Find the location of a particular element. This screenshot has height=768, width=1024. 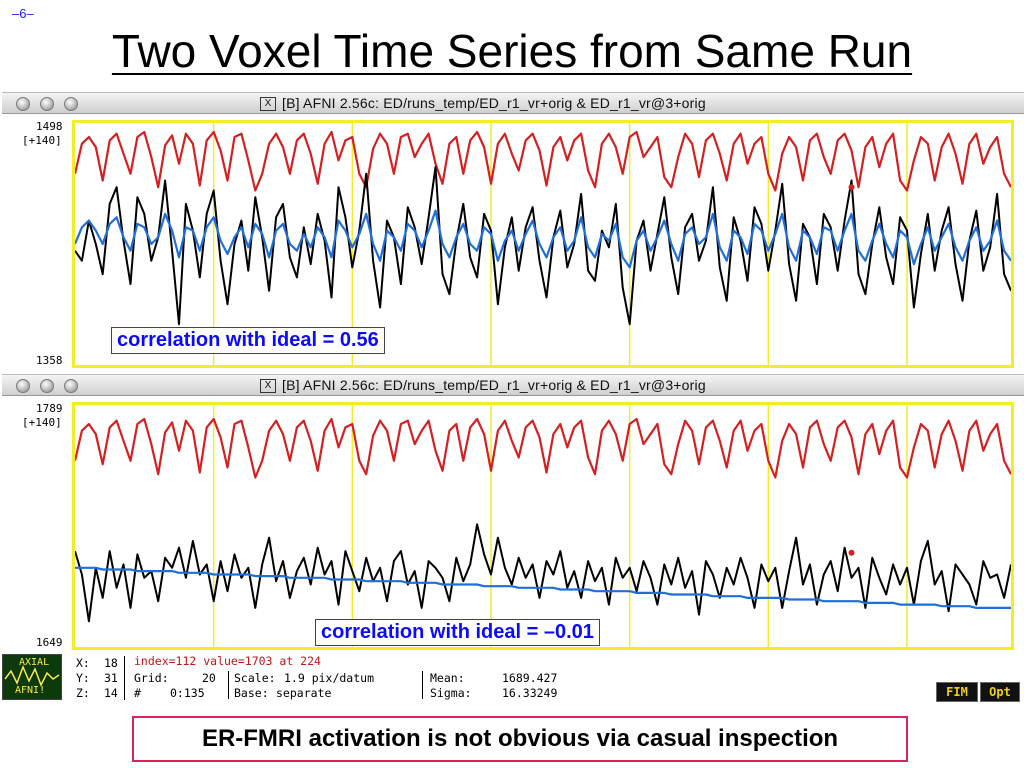

sigma-label: Sigma: is located at coordinates (451, 693).